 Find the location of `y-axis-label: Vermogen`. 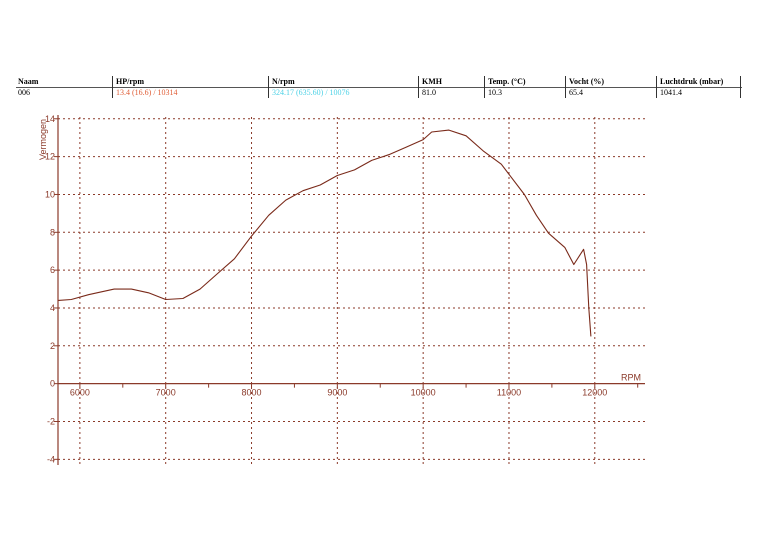

y-axis-label: Vermogen is located at coordinates (43, 139).